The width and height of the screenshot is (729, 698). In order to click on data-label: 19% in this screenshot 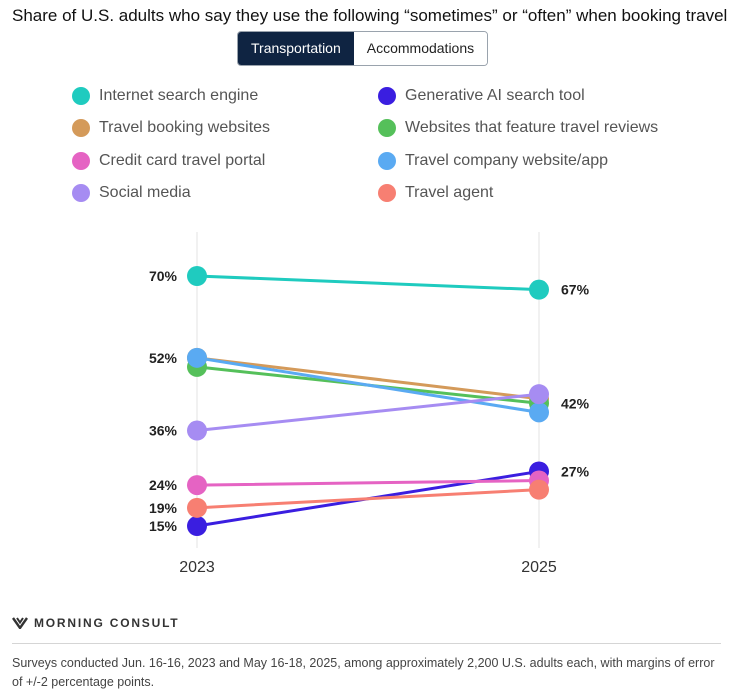, I will do `click(163, 508)`.